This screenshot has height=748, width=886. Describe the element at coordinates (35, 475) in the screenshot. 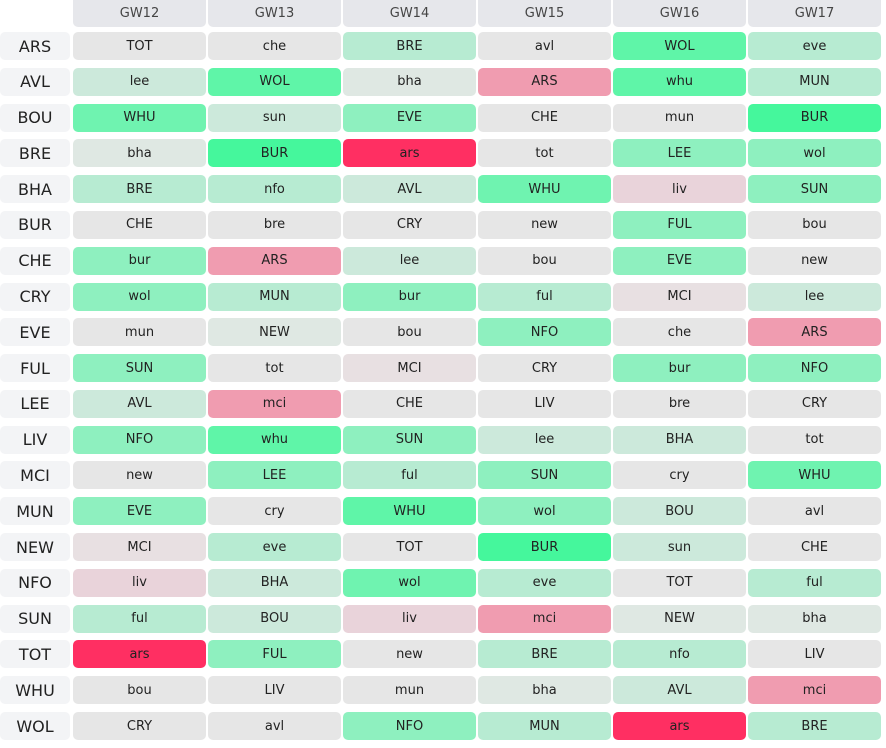

I see `team-label-mci: MCI` at that location.